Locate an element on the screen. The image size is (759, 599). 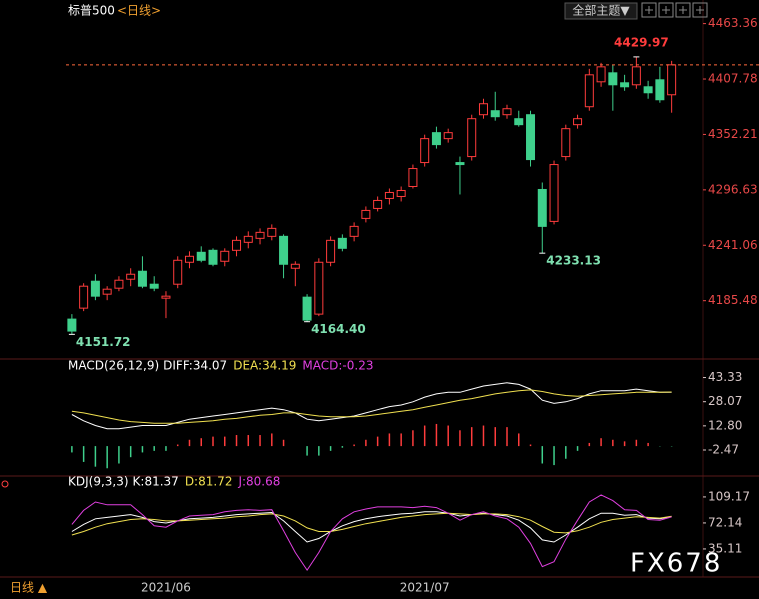
legend-entry: MACD:-0.23 is located at coordinates (337, 366).